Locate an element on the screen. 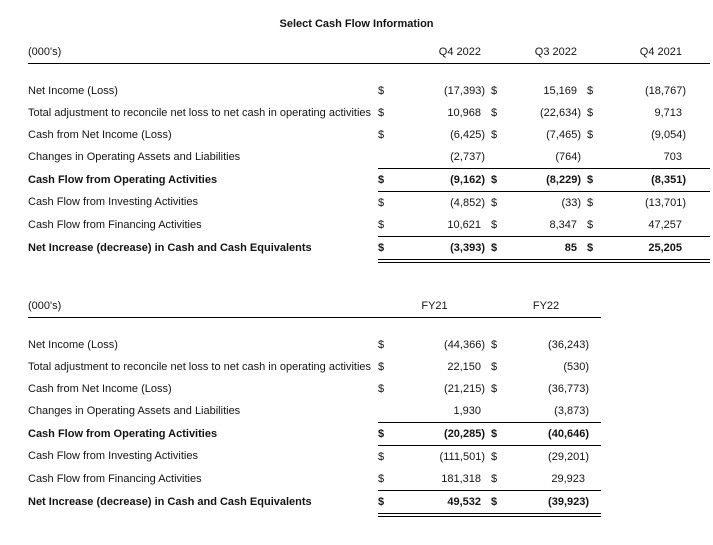  cell-value: (13,701) is located at coordinates (665, 202).